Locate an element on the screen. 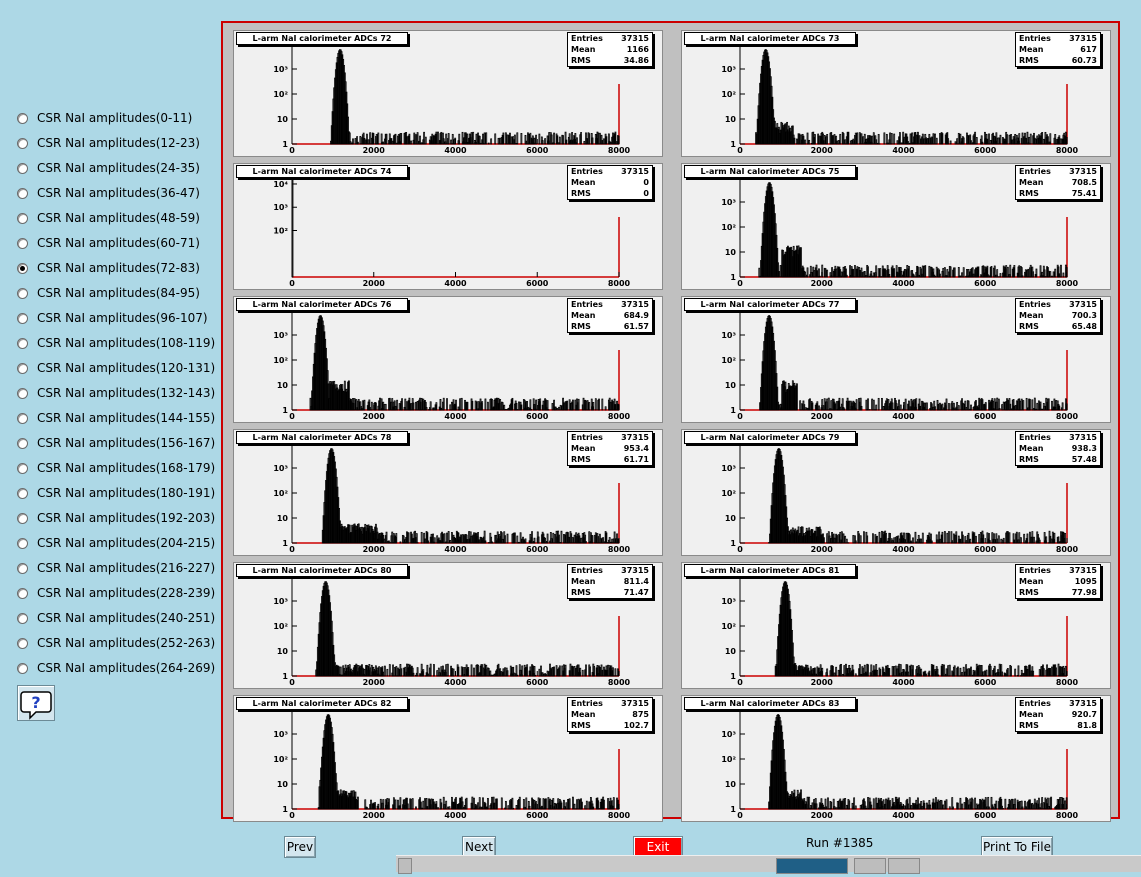 This screenshot has width=1141, height=877. taskbar-grip is located at coordinates (405, 866).